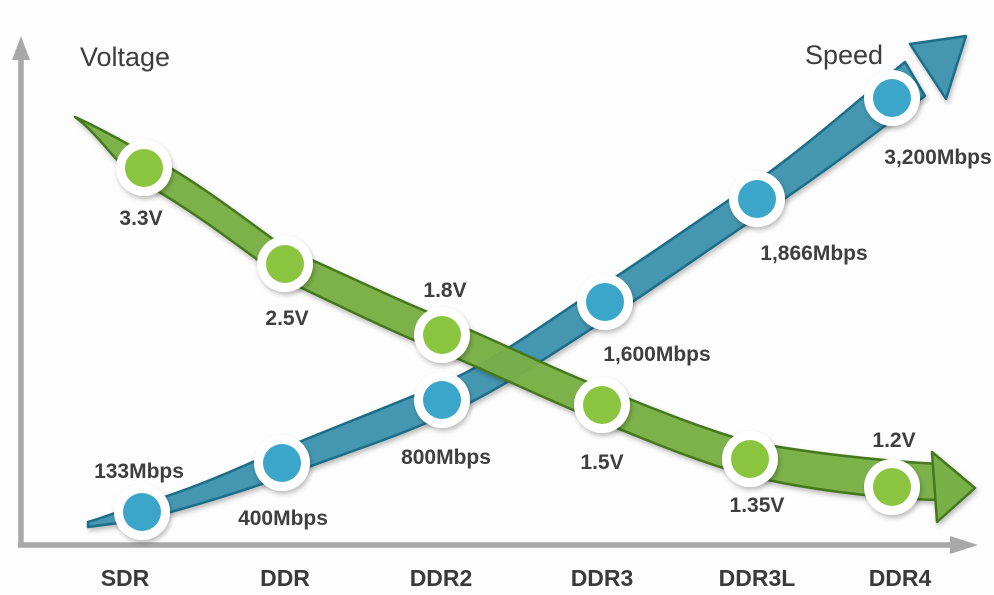 This screenshot has width=994, height=595. I want to click on voltage-label-ddr: 2.5V, so click(286, 318).